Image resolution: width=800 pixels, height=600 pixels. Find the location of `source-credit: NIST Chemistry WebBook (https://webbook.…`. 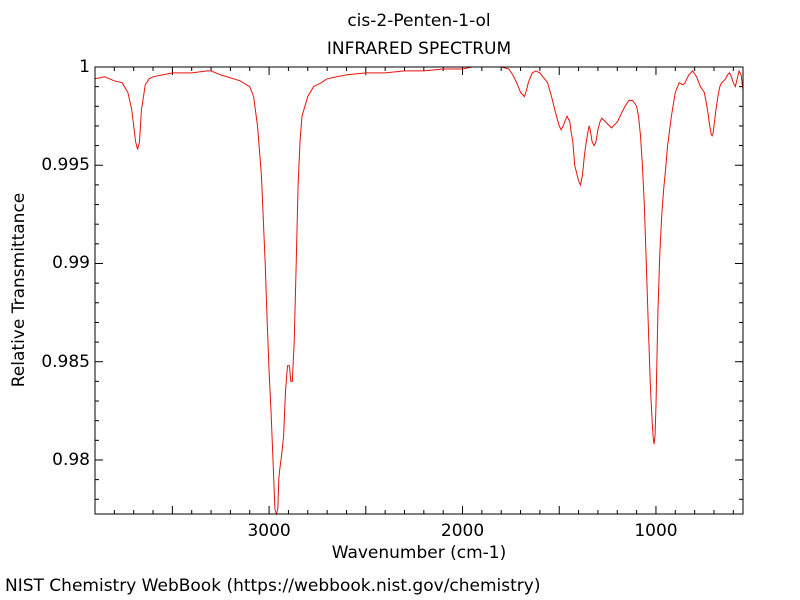

source-credit: NIST Chemistry WebBook (https://webbook.… is located at coordinates (273, 586).